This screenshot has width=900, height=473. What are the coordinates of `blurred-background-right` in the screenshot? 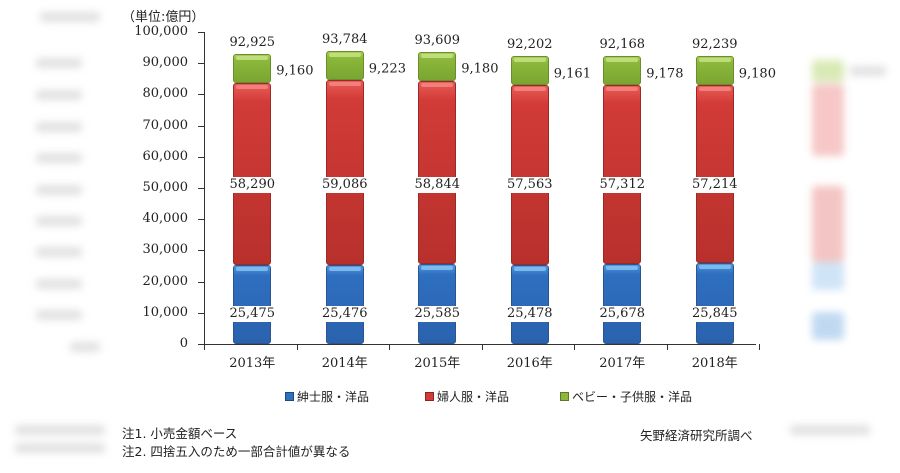 It's located at (845, 236).